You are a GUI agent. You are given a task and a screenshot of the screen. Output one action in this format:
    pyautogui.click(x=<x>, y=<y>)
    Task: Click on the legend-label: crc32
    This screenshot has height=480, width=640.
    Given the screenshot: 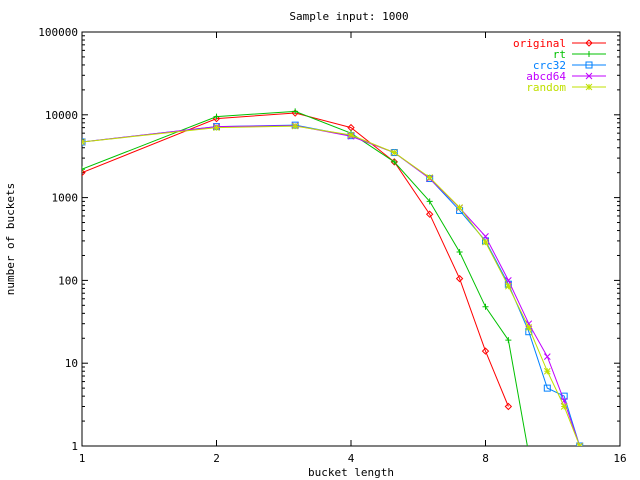 What is the action you would take?
    pyautogui.click(x=549, y=65)
    